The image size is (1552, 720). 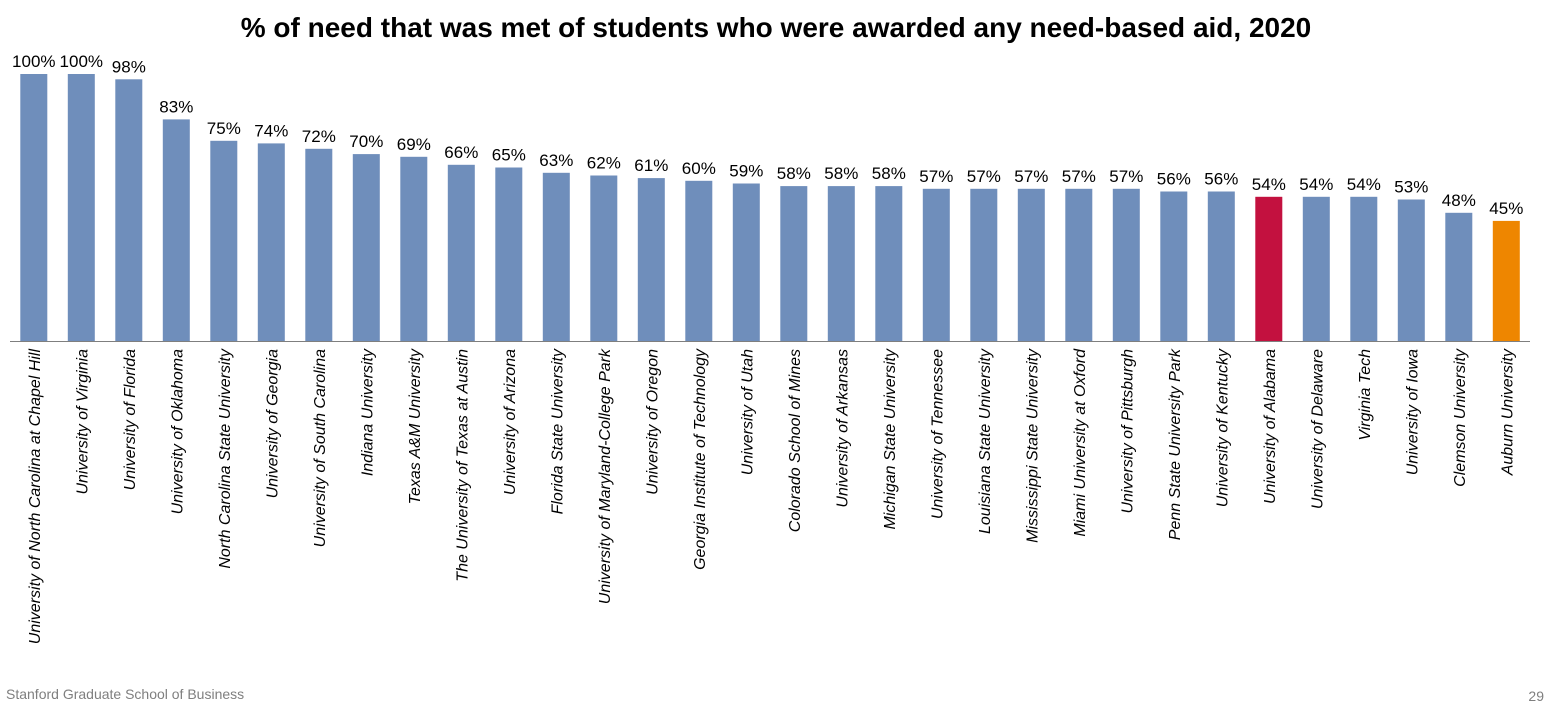 I want to click on bar-value-label: 72%, so click(x=319, y=136).